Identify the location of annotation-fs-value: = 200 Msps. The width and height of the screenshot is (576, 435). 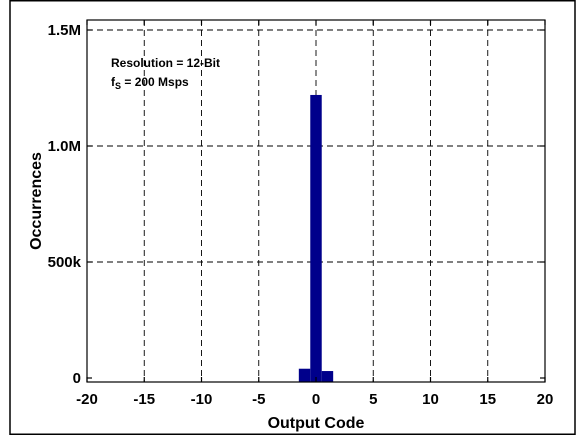
(155, 82).